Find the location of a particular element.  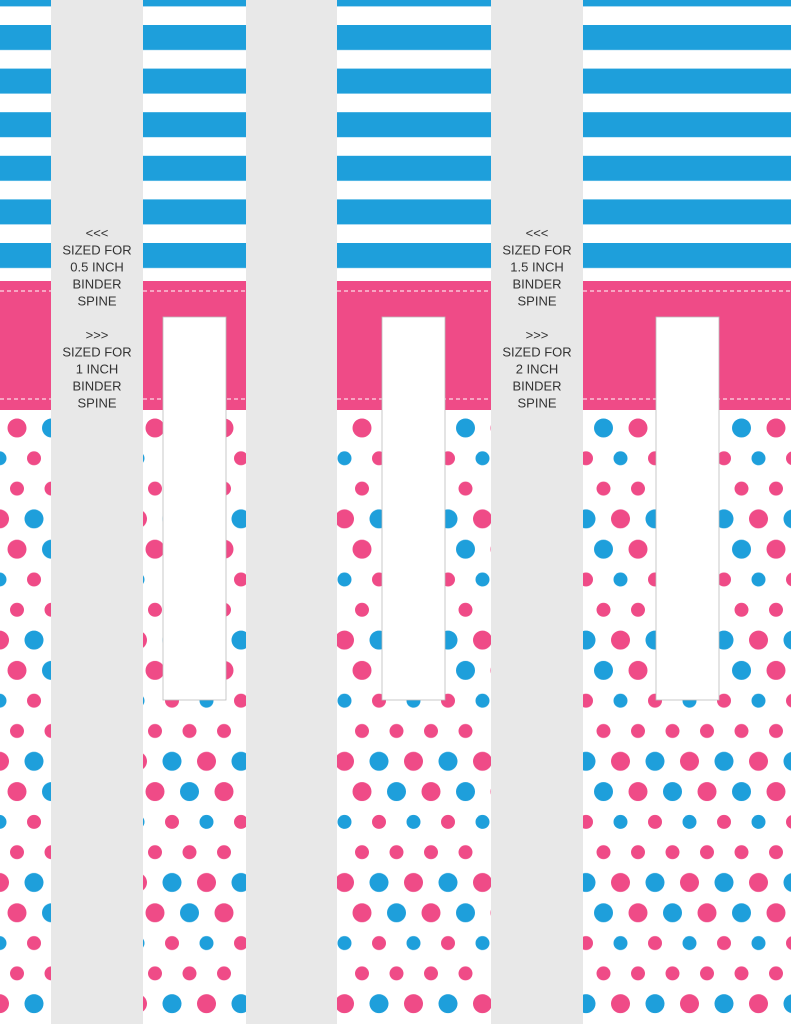

right-text: 1 INCH is located at coordinates (97, 368).